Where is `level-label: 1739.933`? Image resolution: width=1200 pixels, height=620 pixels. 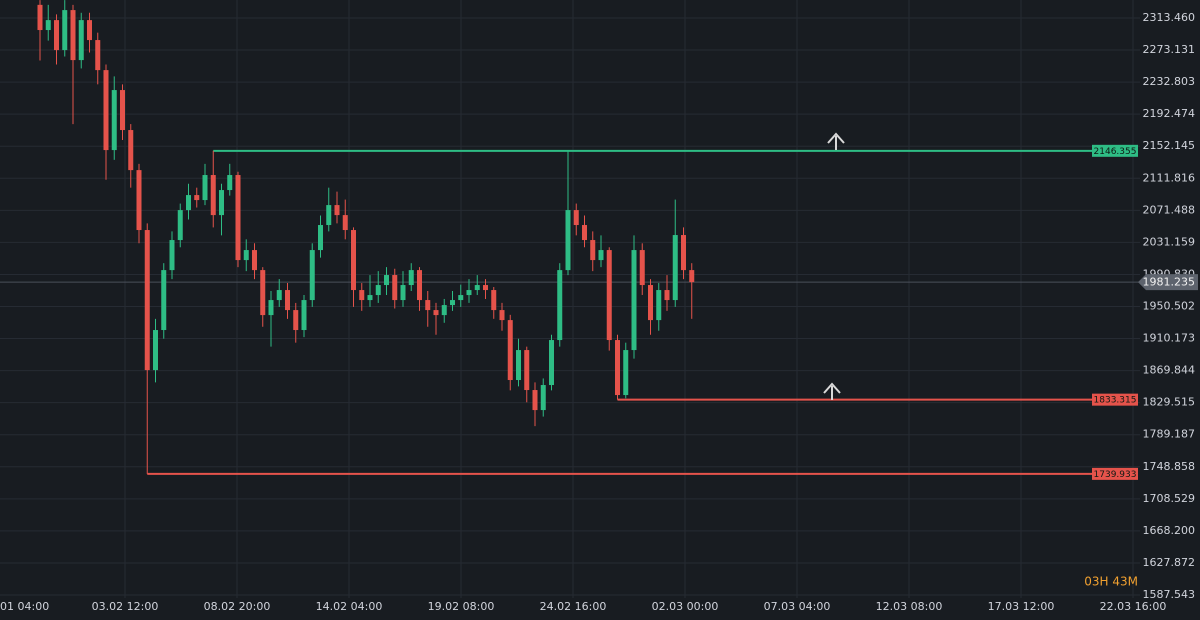
level-label: 1739.933 is located at coordinates (1115, 475).